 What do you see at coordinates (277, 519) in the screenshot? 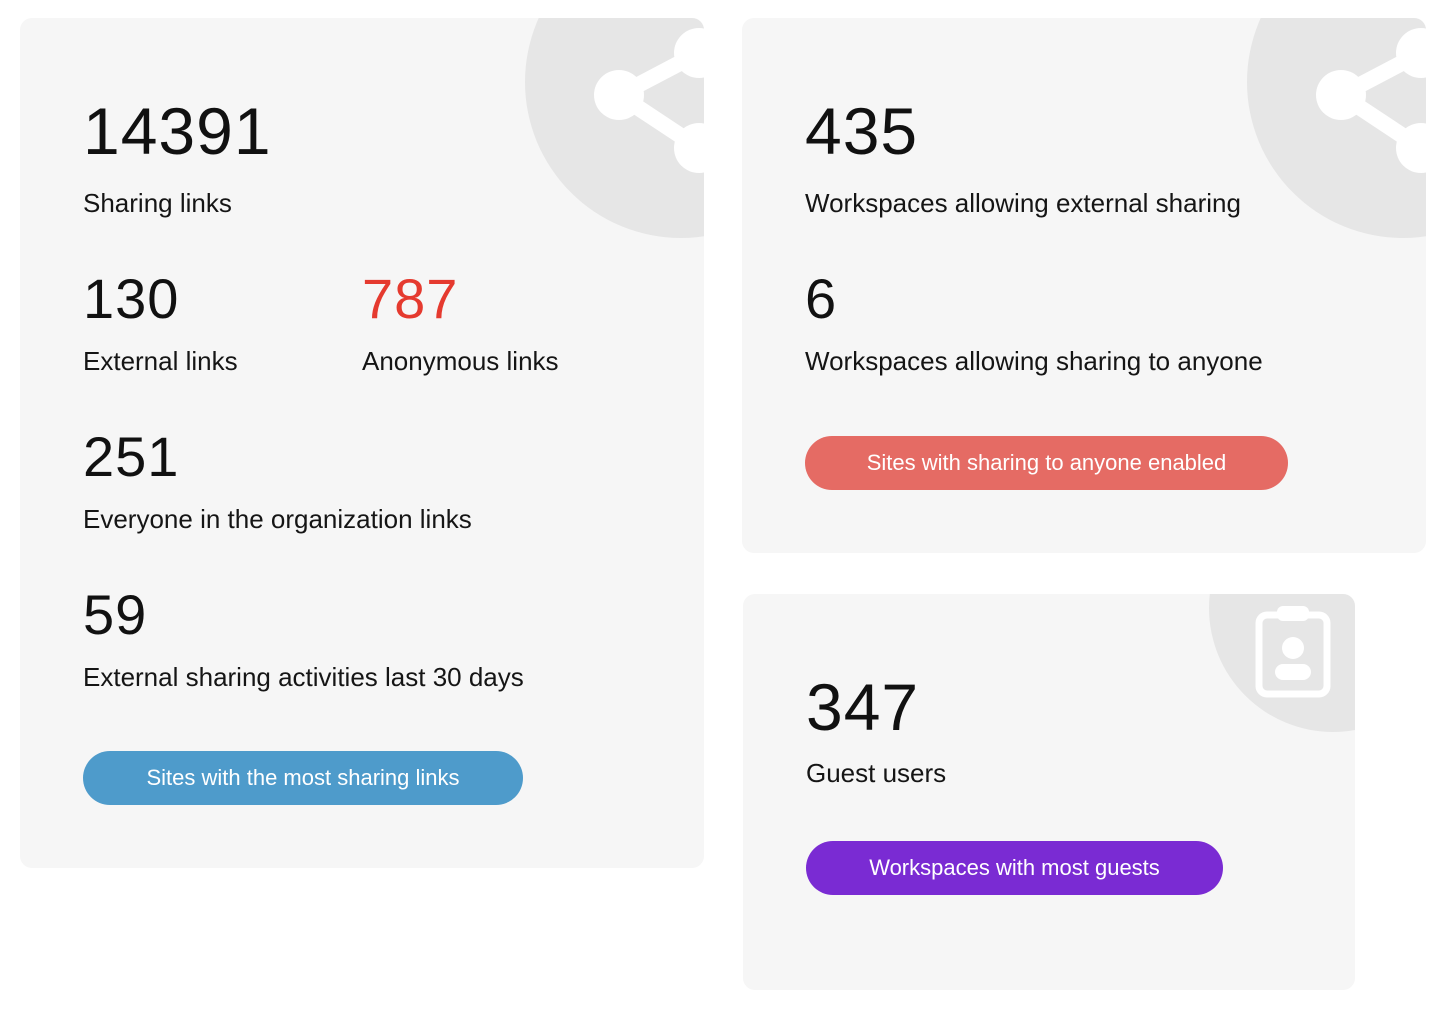
I see `org-links-label: Everyone in the organization links` at bounding box center [277, 519].